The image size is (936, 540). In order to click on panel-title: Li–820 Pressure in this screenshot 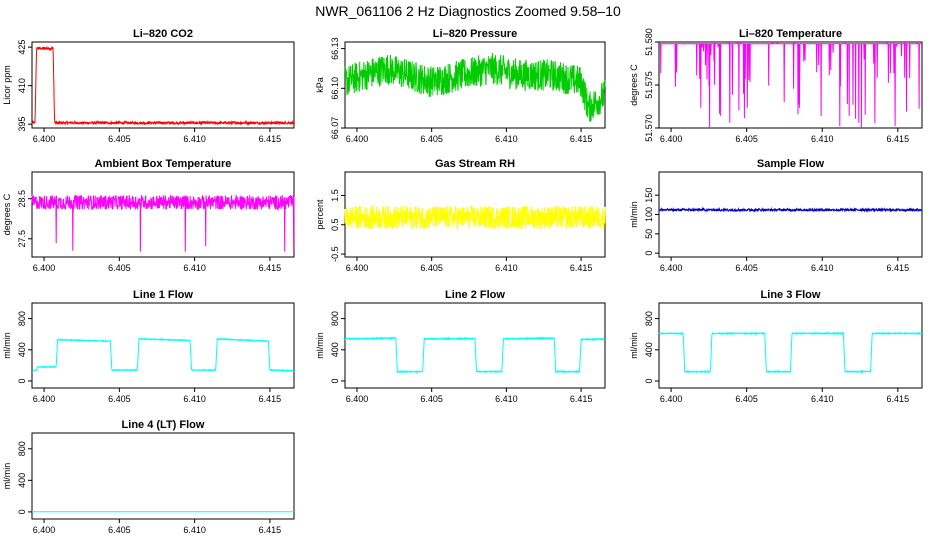, I will do `click(475, 34)`.